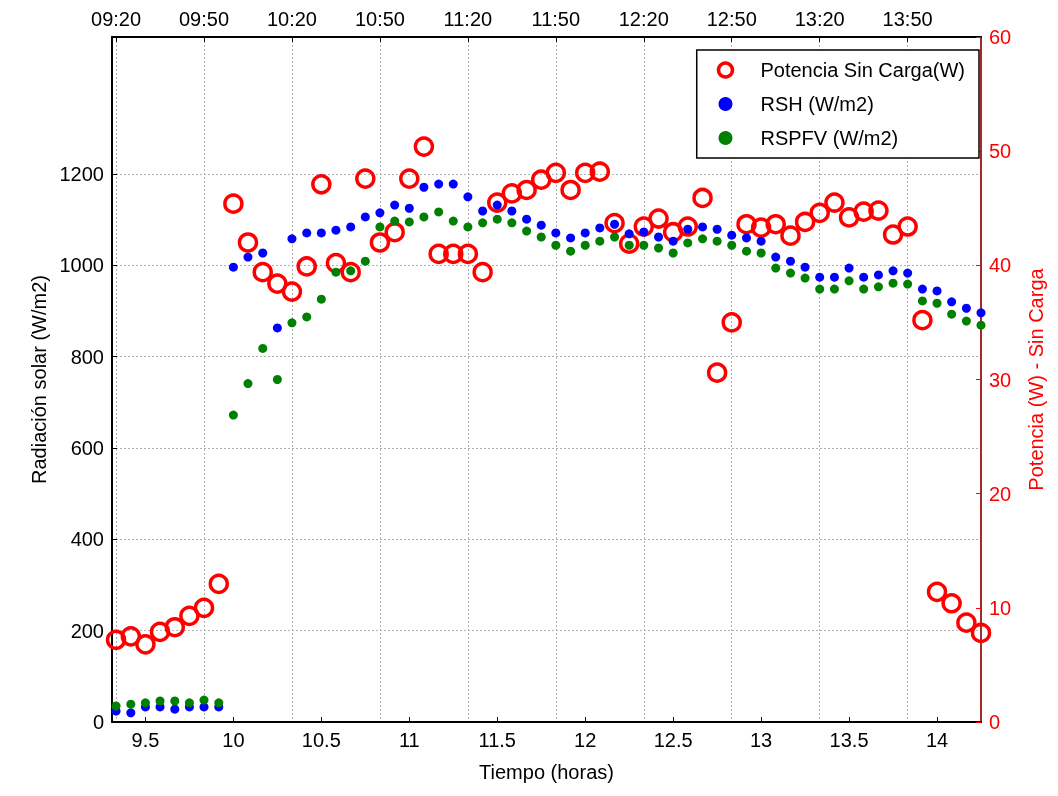 This screenshot has height=796, width=1058. What do you see at coordinates (321, 740) in the screenshot?
I see `x-tick-label: 10.5` at bounding box center [321, 740].